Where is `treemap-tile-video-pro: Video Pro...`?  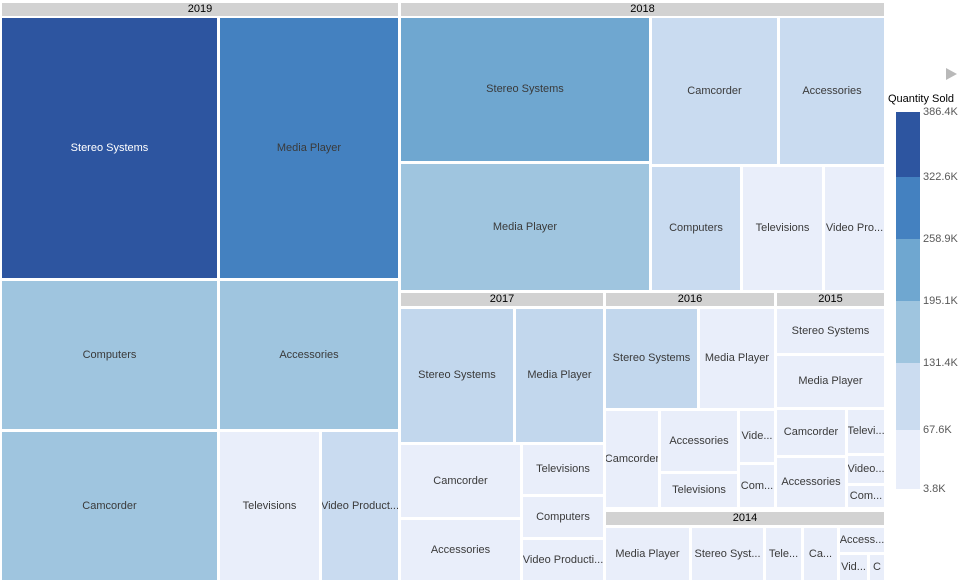 treemap-tile-video-pro: Video Pro... is located at coordinates (854, 228).